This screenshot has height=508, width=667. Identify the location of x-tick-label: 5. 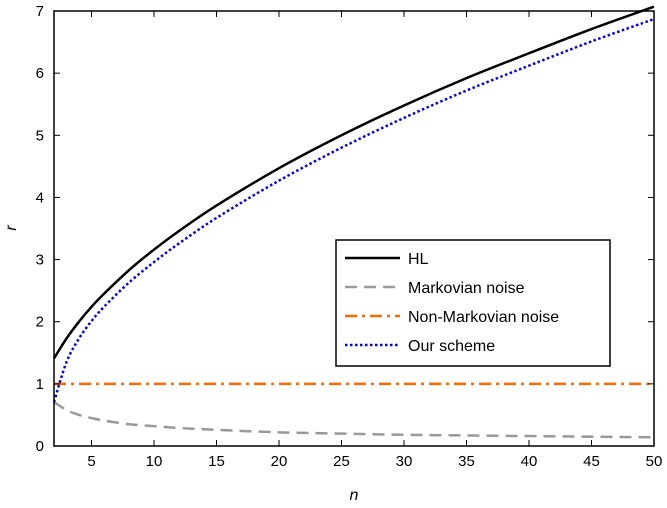
(91, 461).